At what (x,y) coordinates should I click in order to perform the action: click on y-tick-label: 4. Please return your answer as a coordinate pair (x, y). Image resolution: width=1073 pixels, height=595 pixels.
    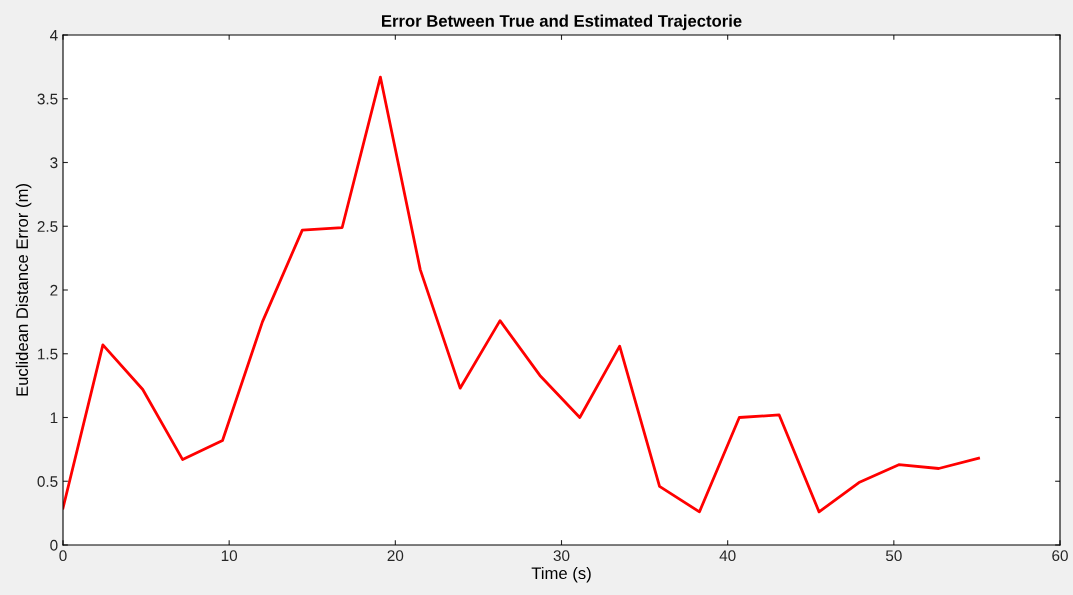
    Looking at the image, I should click on (53, 35).